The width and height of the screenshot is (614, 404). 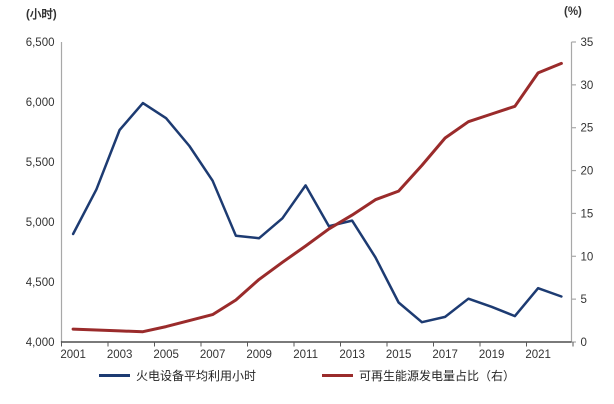 What do you see at coordinates (40, 163) in the screenshot?
I see `left-axis-tick-label: 5,500` at bounding box center [40, 163].